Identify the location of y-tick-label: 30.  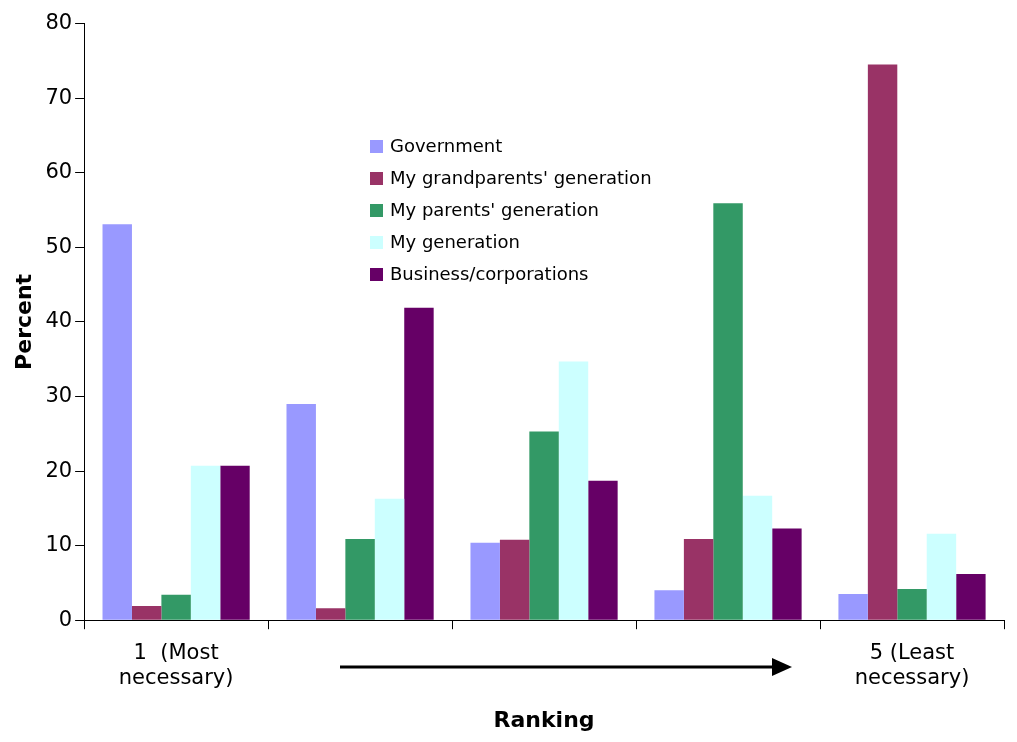
(59, 394).